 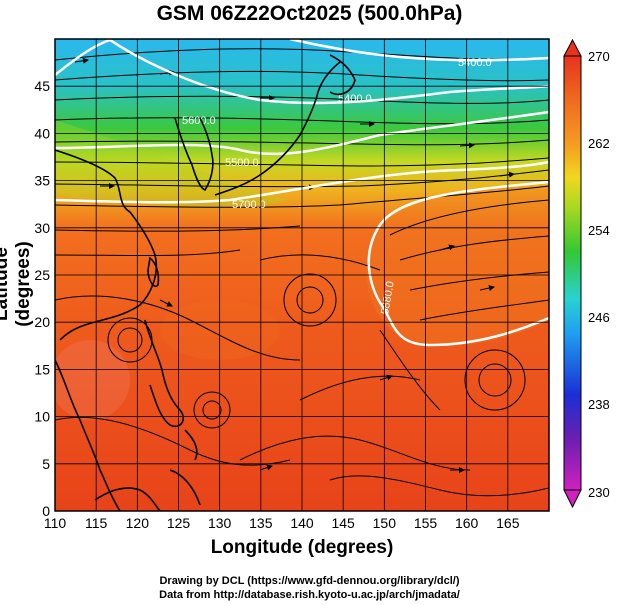 I want to click on y-tick-label: 25, so click(x=42, y=275).